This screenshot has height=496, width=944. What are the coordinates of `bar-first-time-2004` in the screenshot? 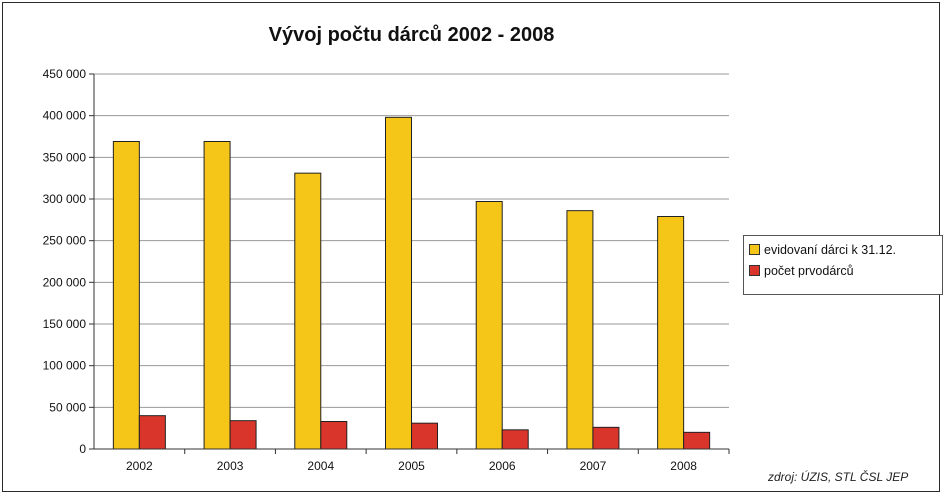 It's located at (334, 435).